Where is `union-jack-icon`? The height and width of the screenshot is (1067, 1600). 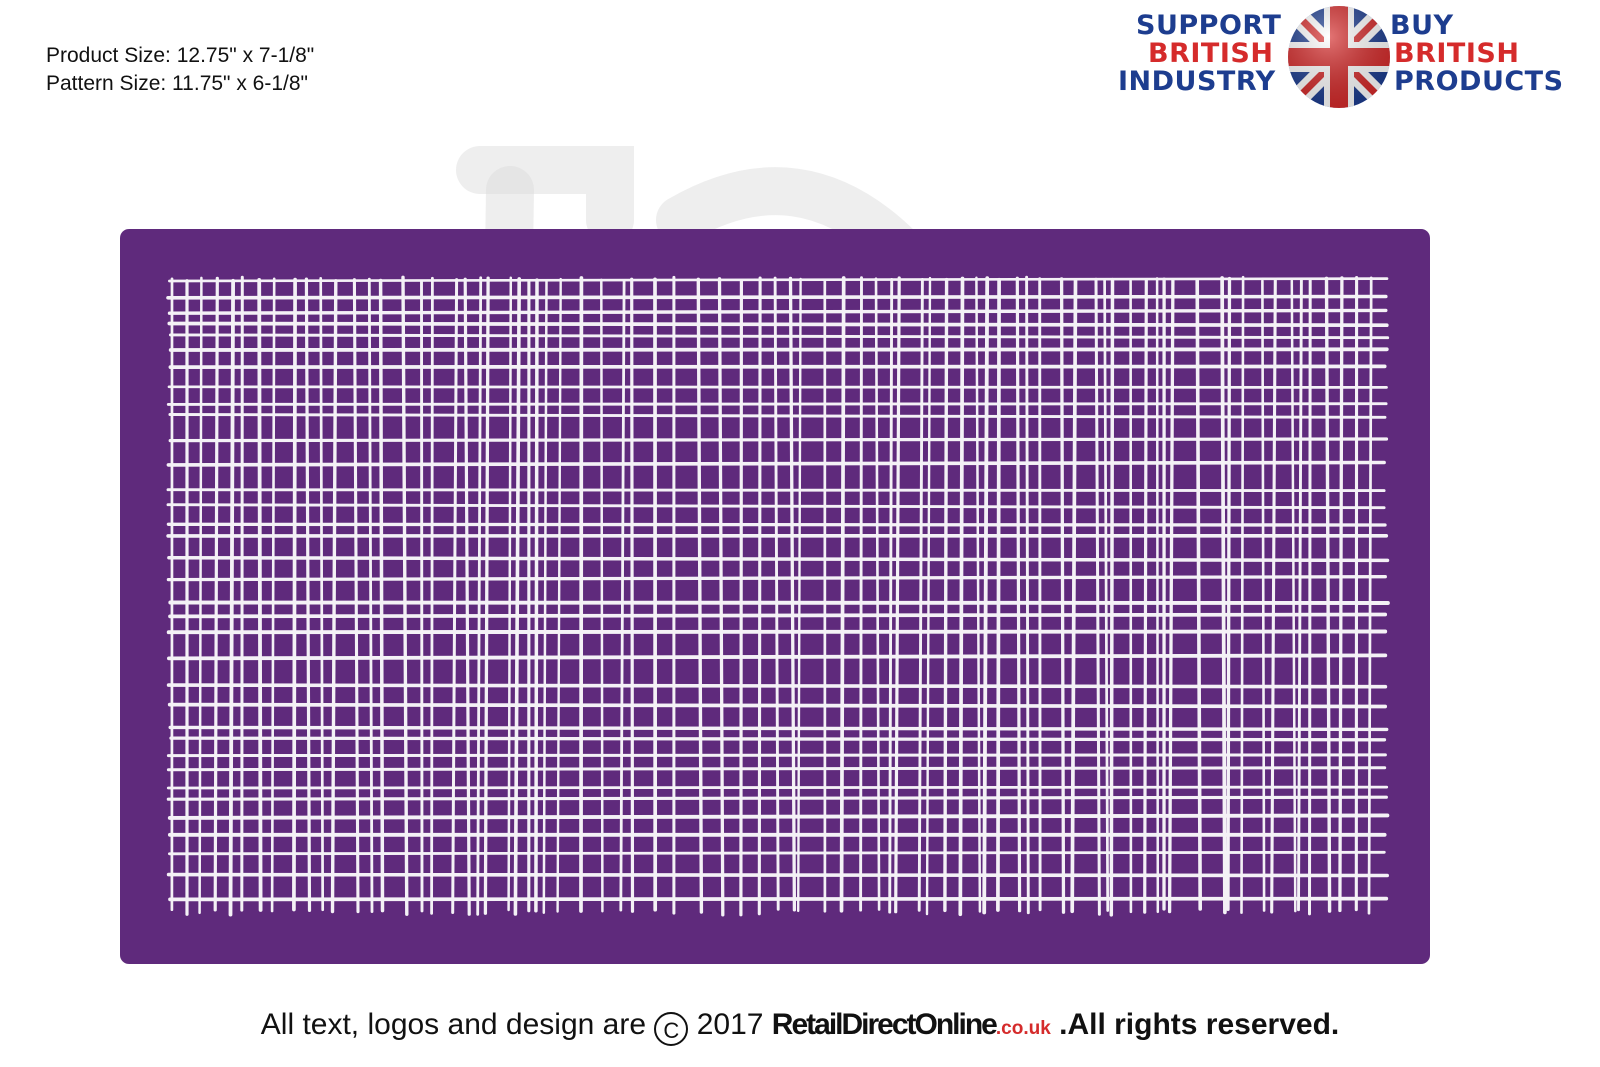
union-jack-icon is located at coordinates (1339, 57).